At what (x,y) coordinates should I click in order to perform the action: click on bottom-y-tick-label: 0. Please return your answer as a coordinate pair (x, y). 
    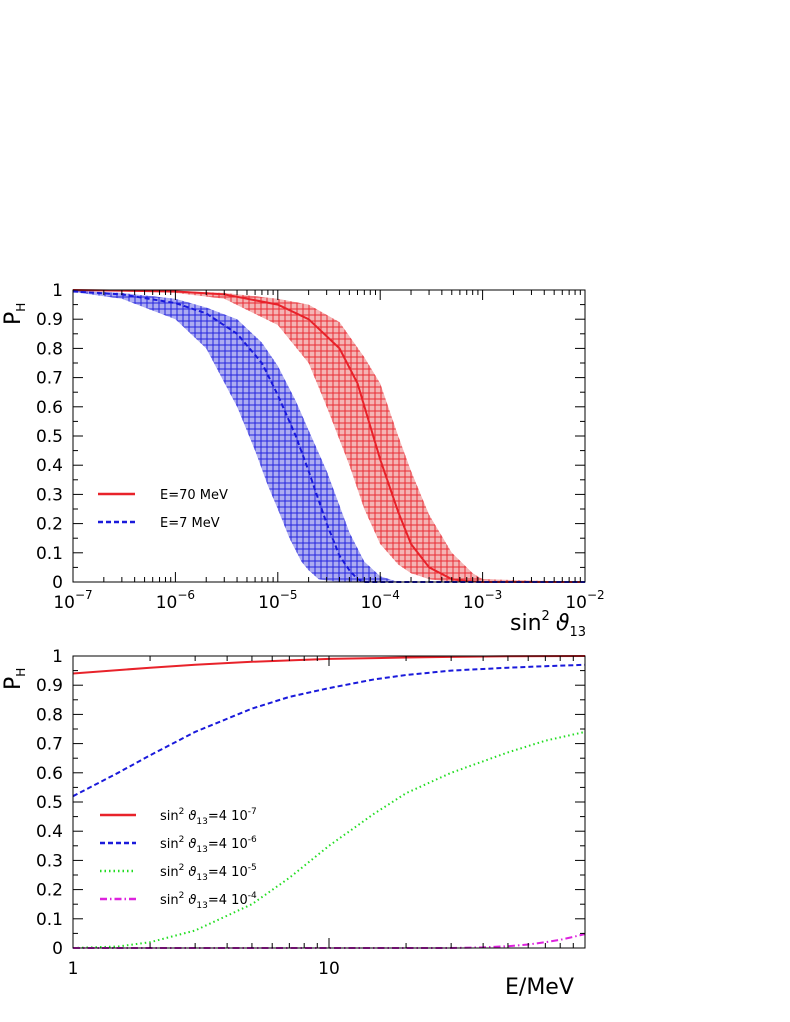
    Looking at the image, I should click on (57, 949).